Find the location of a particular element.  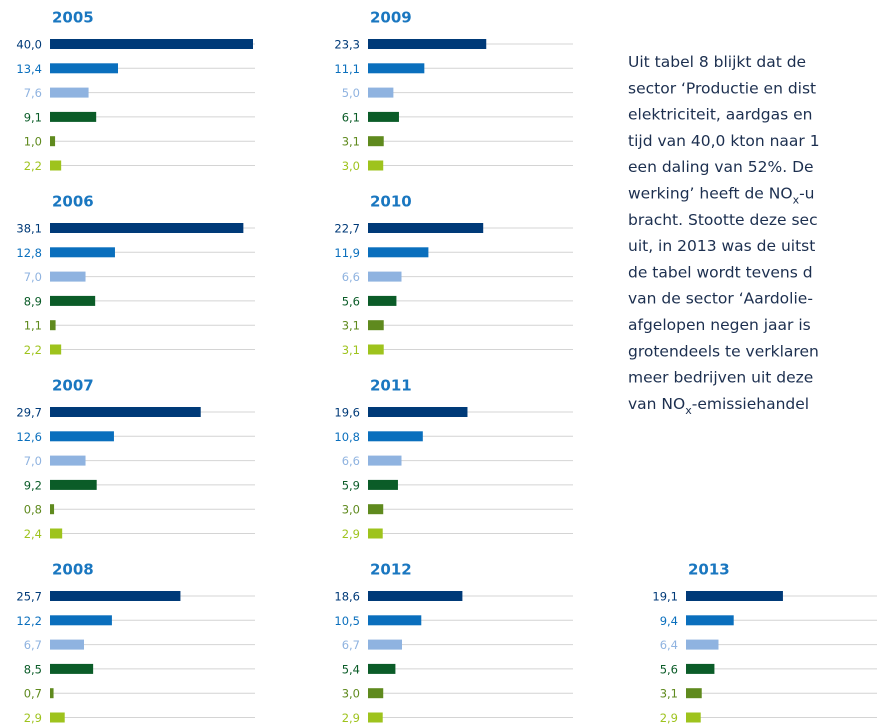

subscript: x is located at coordinates (688, 409).